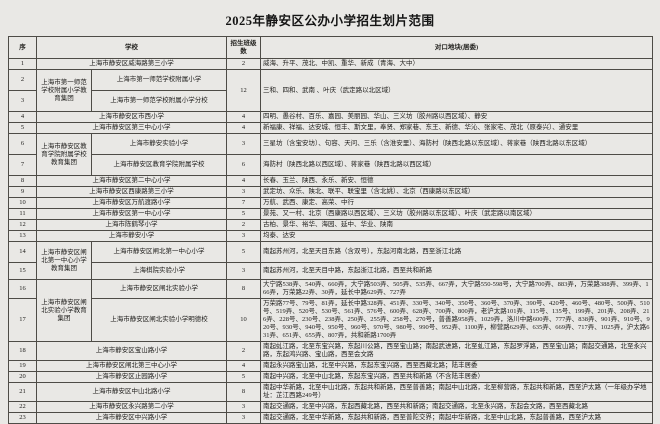  What do you see at coordinates (159, 289) in the screenshot?
I see `school-cell: 上海市静安区闸北实验小学` at bounding box center [159, 289].